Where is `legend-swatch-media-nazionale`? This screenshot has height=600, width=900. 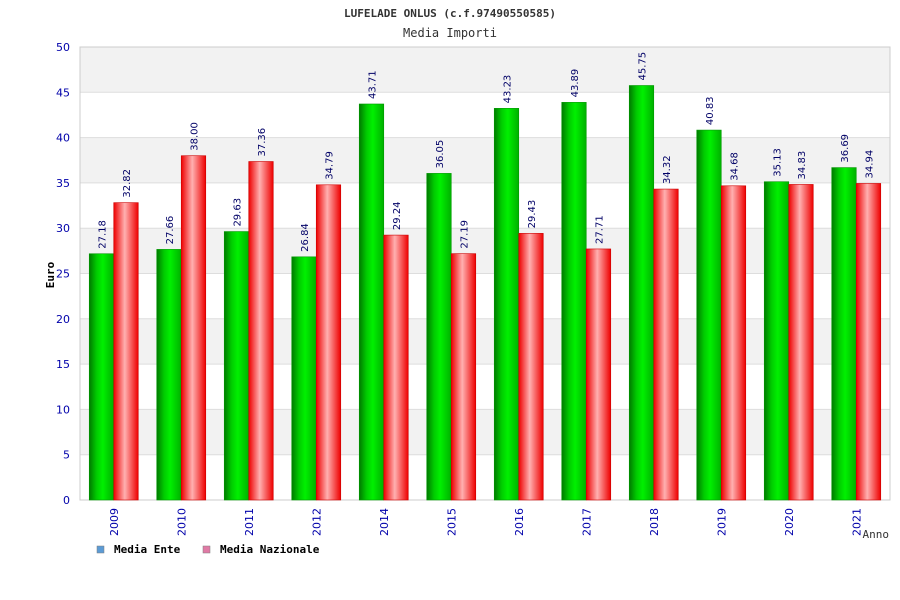 legend-swatch-media-nazionale is located at coordinates (206, 549).